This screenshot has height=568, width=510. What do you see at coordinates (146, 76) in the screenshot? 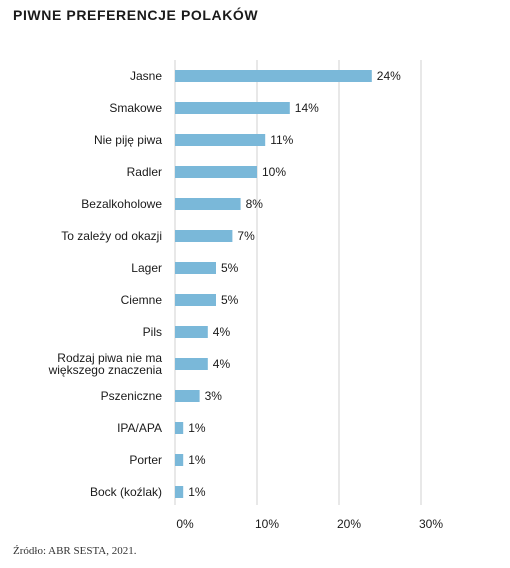
I see `category-label: Jasne` at bounding box center [146, 76].